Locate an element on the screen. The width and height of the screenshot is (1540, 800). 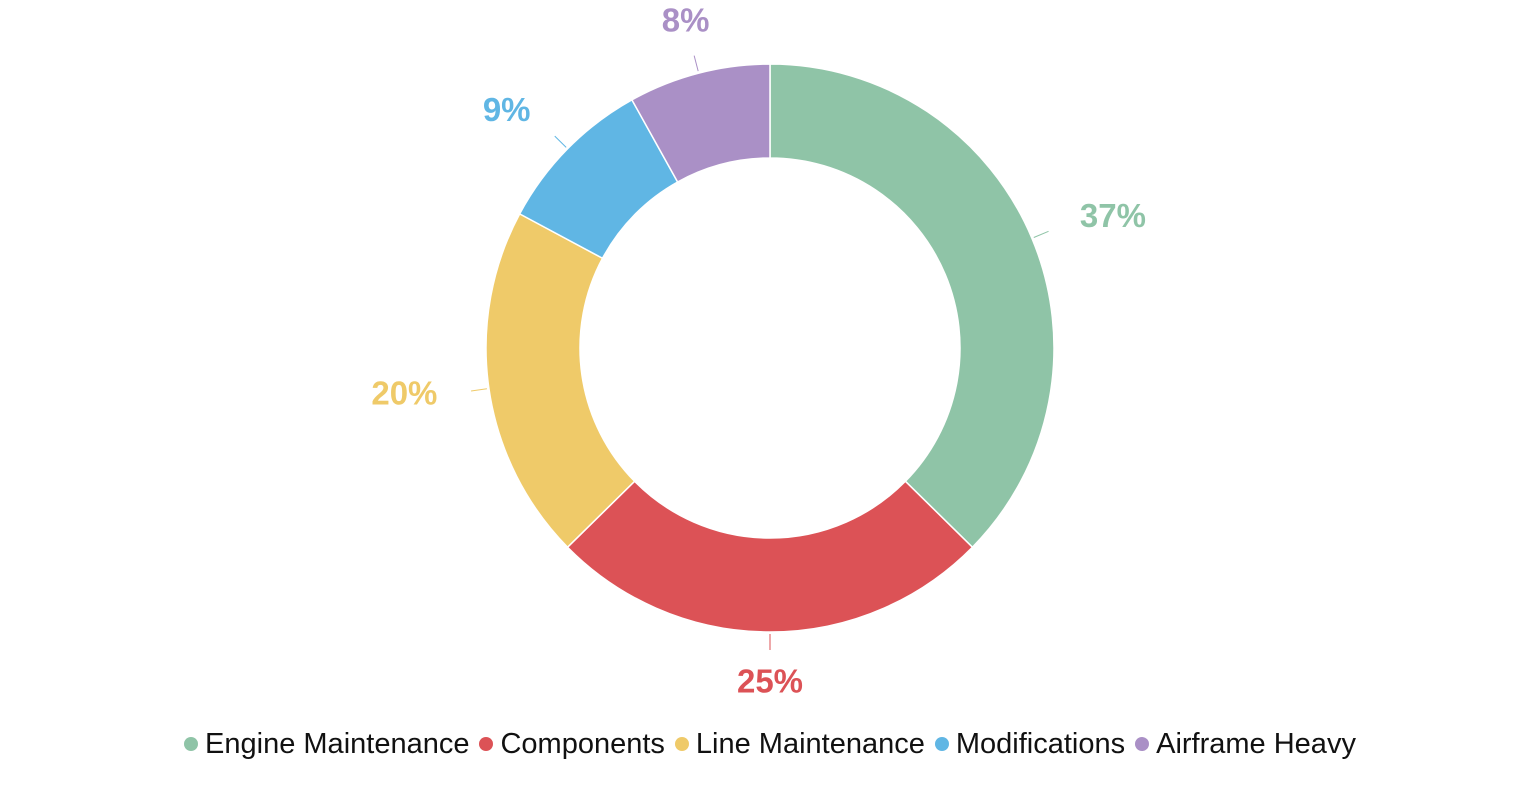
leader-line-engine-maintenance is located at coordinates (1041, 234).